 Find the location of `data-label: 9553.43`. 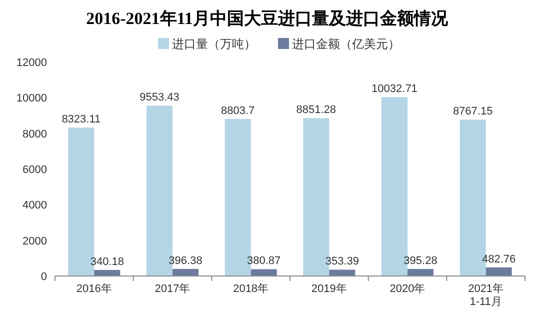

data-label: 9553.43 is located at coordinates (160, 98).